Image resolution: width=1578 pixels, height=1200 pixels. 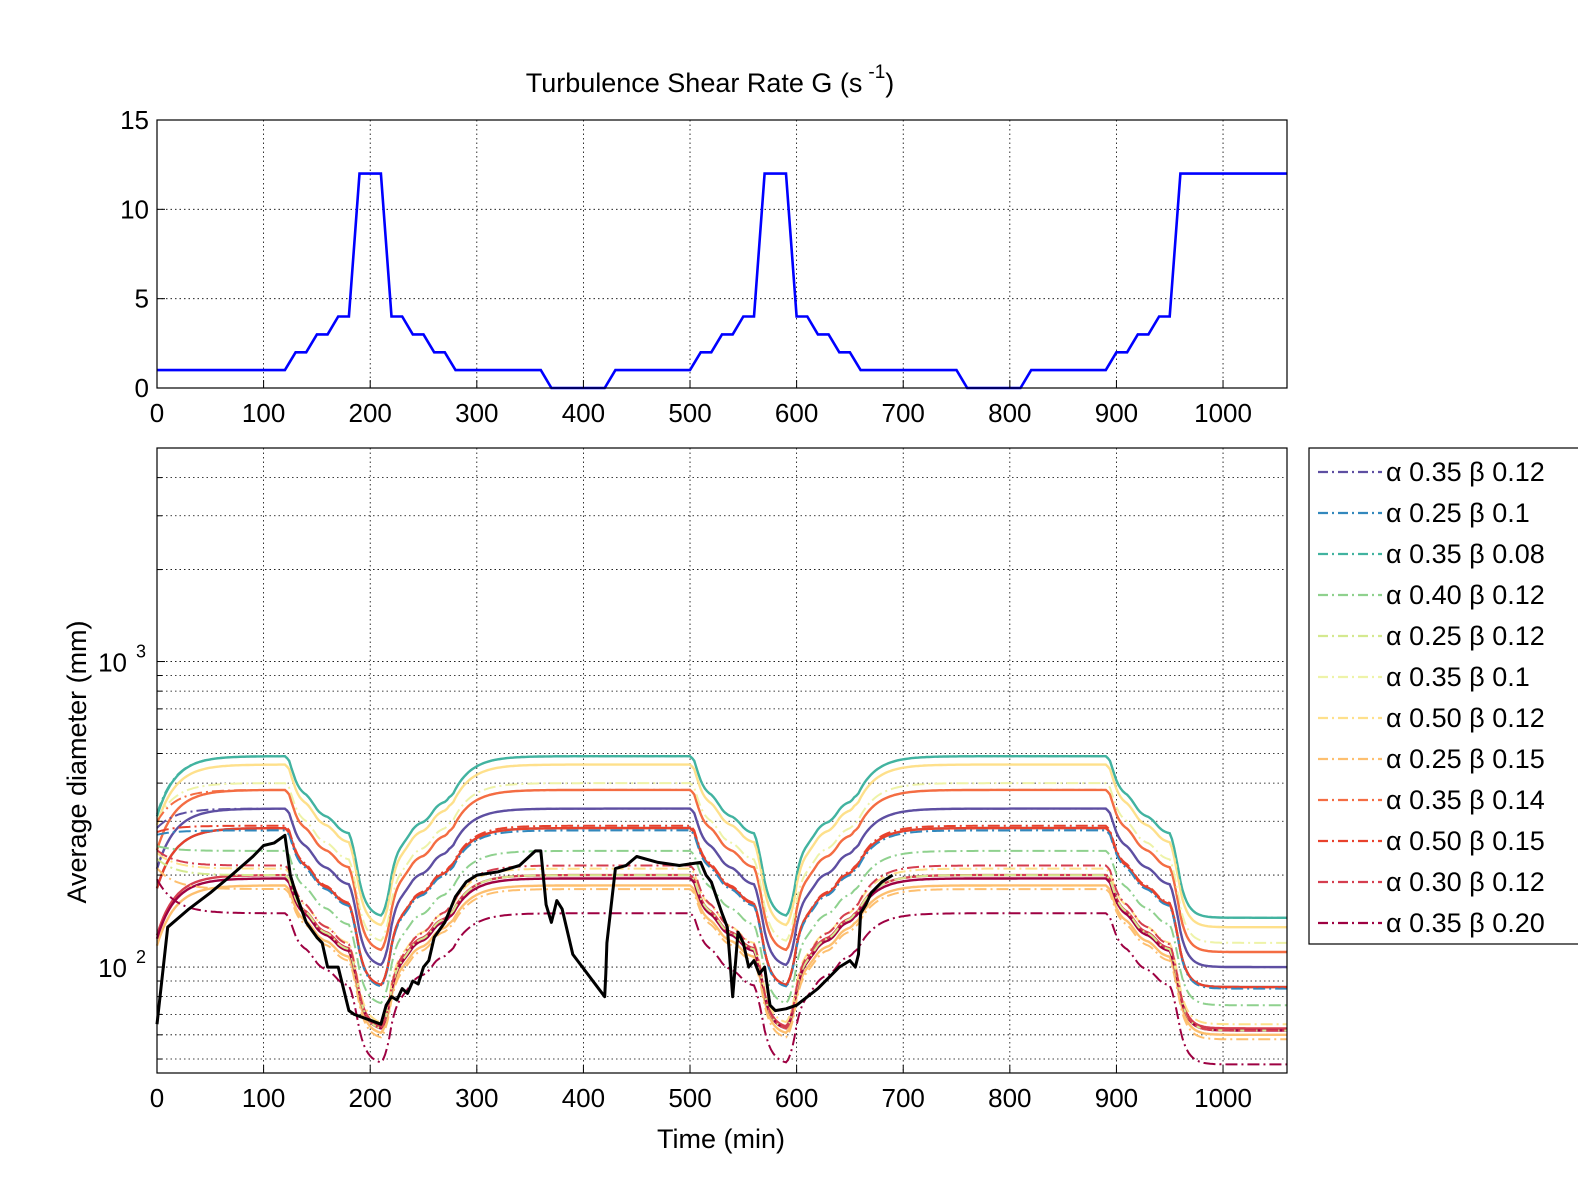 I want to click on bottom-x-tick-label: 900, so click(x=1116, y=1098).